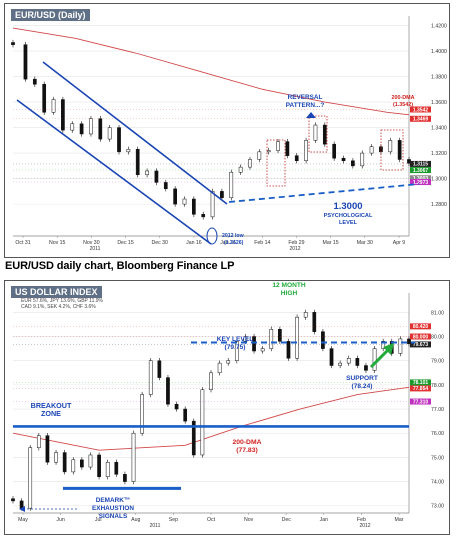 Image resolution: width=456 pixels, height=538 pixels. I want to click on annotation-label: SUPPORT, so click(362, 378).